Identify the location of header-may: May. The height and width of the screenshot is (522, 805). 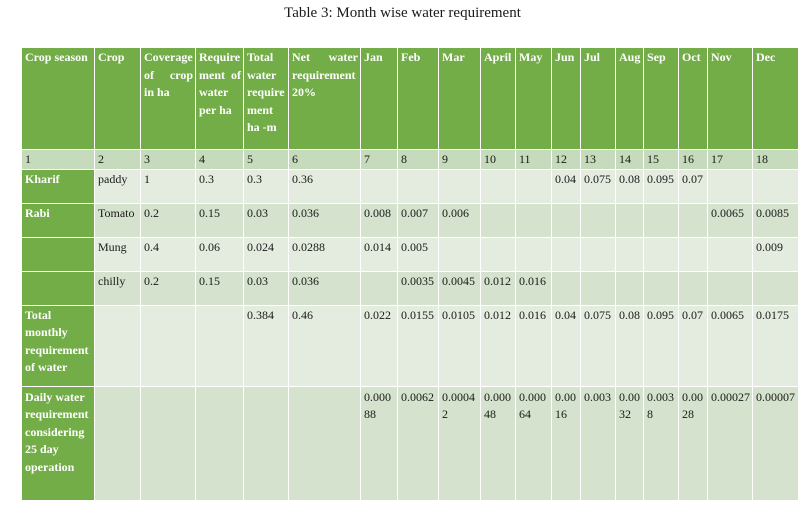
(533, 98).